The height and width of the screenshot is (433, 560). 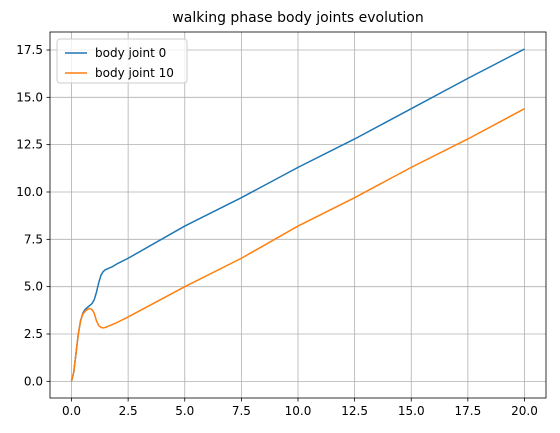 I want to click on legend: body joint 0 body joint 10, so click(x=122, y=61).